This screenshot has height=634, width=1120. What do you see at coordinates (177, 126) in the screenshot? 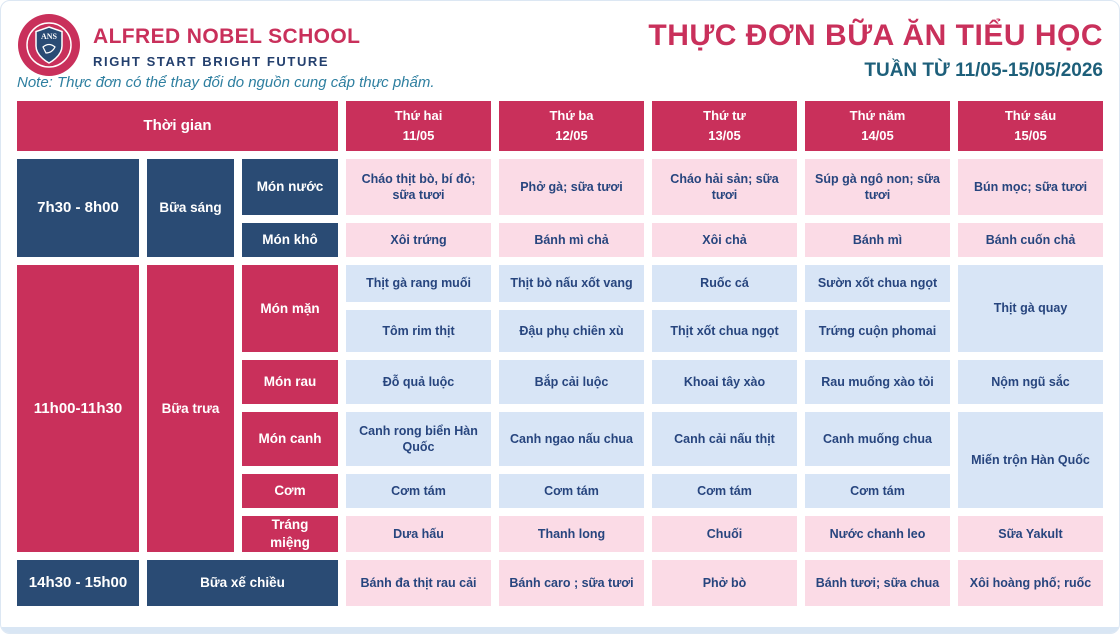
I see `col-header-time: Thời gian` at bounding box center [177, 126].